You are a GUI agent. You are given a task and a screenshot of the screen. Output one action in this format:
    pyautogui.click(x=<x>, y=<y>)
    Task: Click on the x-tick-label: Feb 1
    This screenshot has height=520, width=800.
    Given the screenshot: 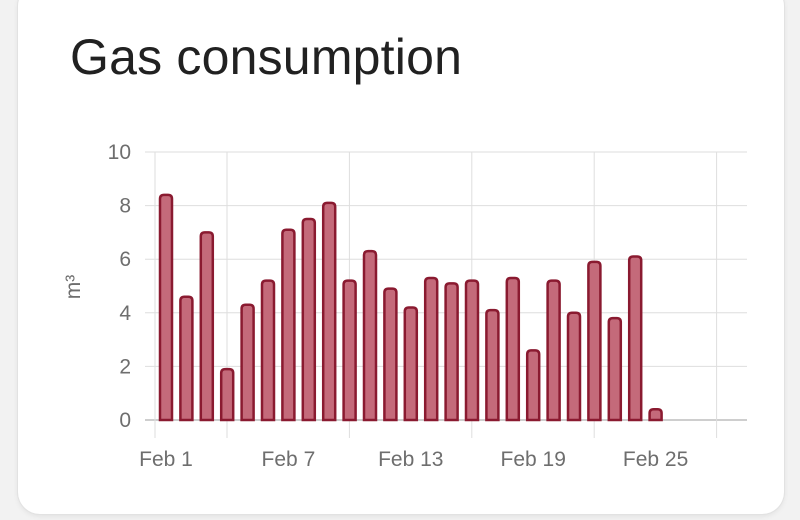 What is the action you would take?
    pyautogui.click(x=166, y=459)
    